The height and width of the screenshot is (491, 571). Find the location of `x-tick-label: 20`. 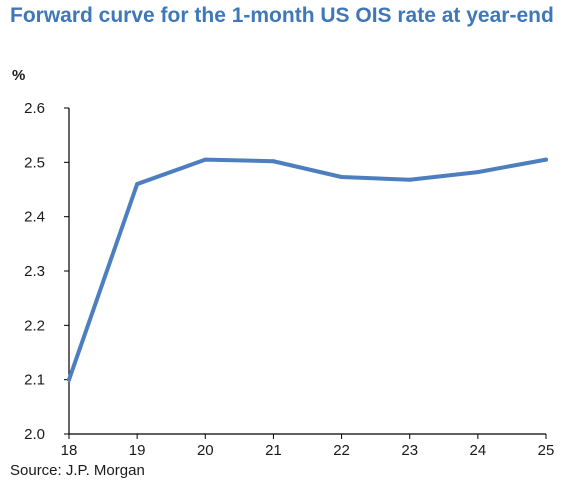

x-tick-label: 20 is located at coordinates (205, 450).